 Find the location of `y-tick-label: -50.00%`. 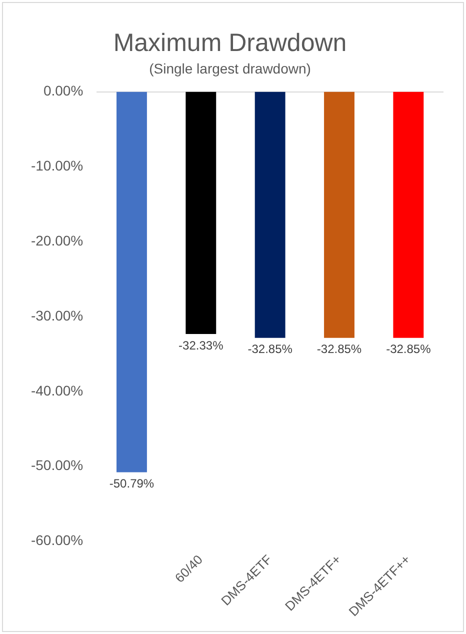

y-tick-label: -50.00% is located at coordinates (57, 465).